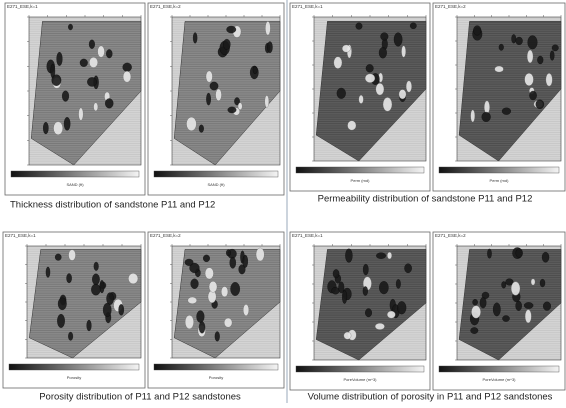  Describe the element at coordinates (307, 6) in the screenshot. I see `map-tag: E271_ESE,k=1` at that location.